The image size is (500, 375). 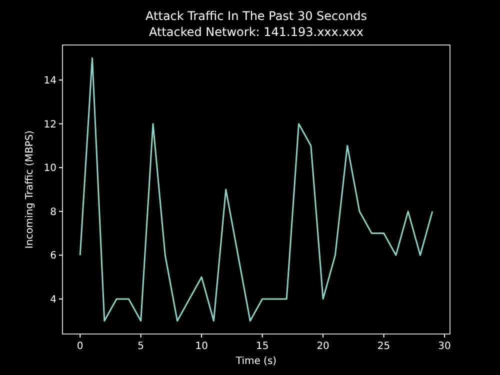 I want to click on y-tick-label: 14, so click(x=50, y=81).